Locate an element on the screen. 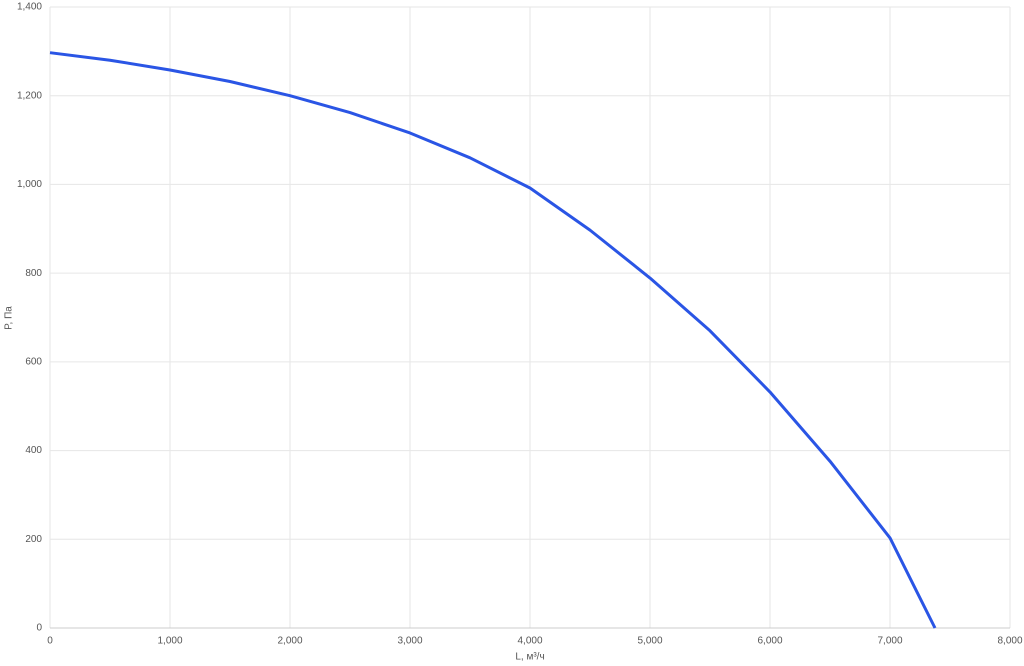  x-axis-label: L, м³/ч is located at coordinates (529, 657).